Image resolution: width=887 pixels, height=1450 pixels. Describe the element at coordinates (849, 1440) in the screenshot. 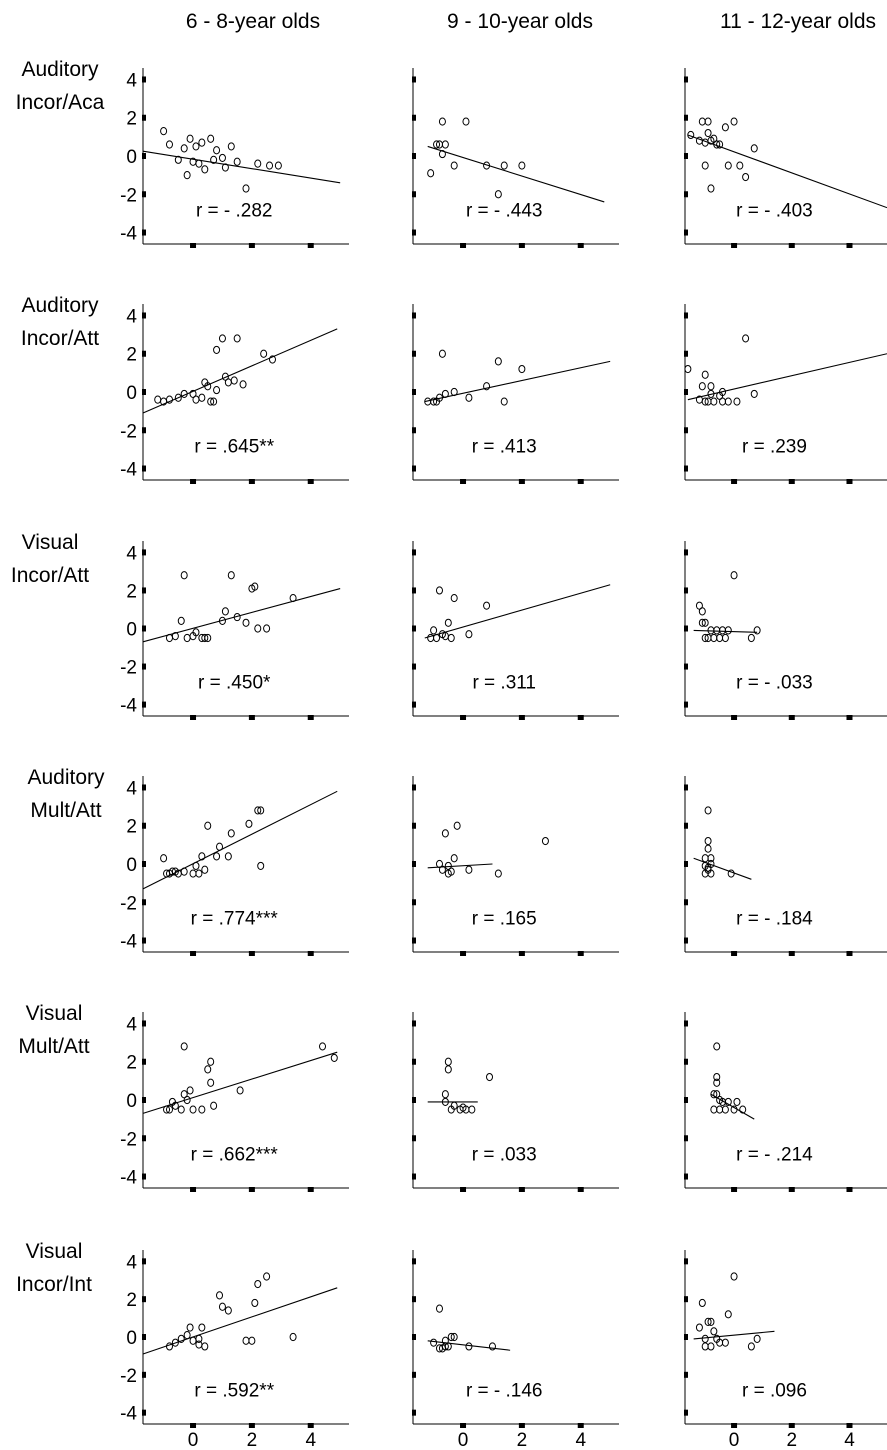

I see `x-tick-label: 4` at that location.